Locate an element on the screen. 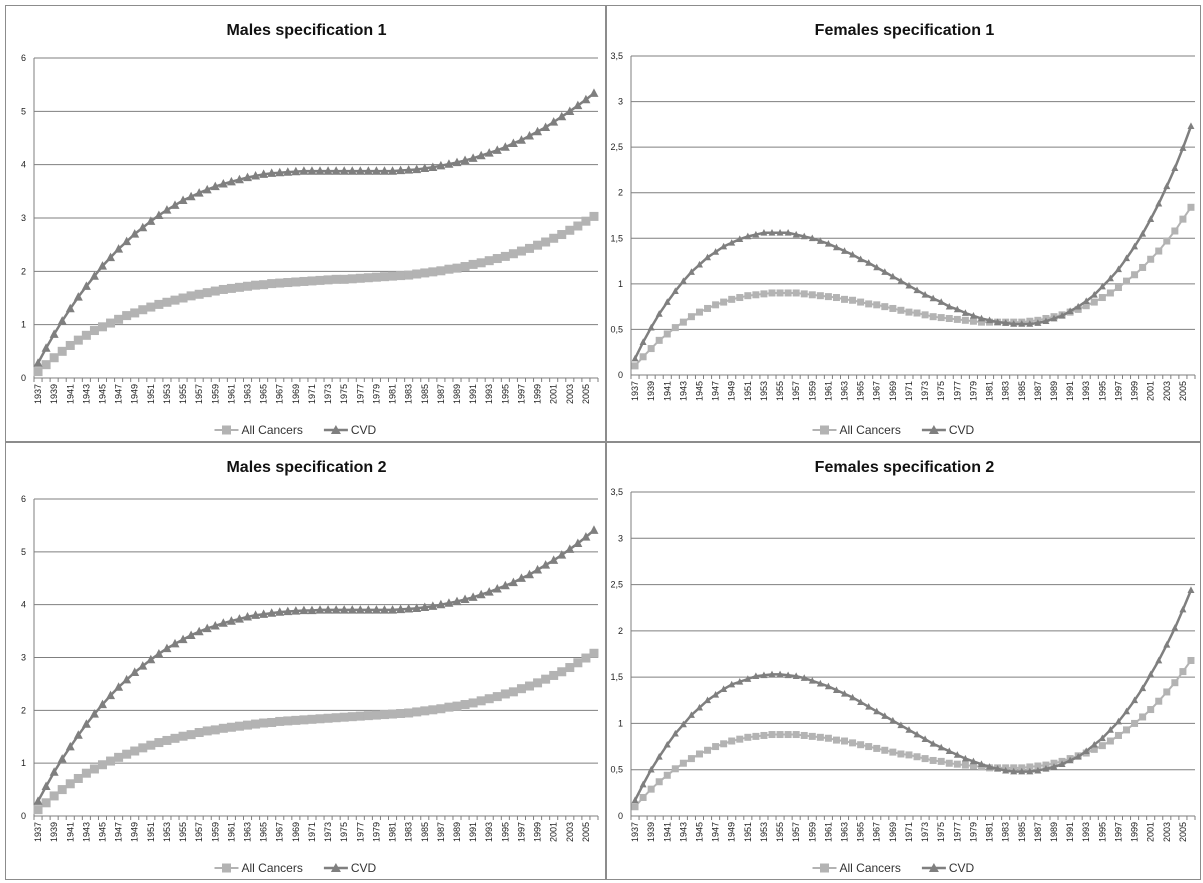  y-tick-label: 1,5 is located at coordinates (616, 677).